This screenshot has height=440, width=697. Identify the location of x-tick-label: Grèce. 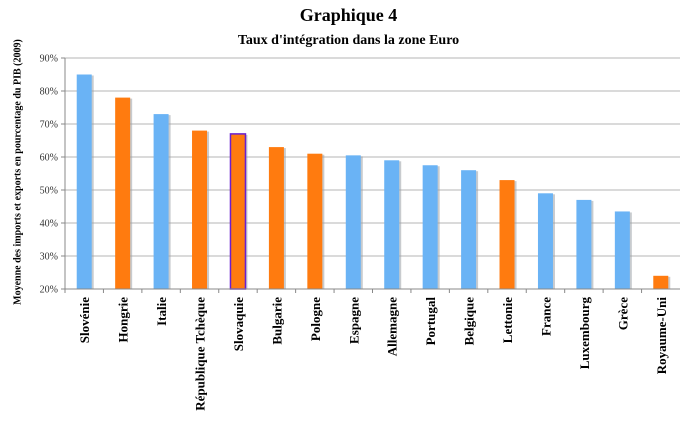
(622, 313).